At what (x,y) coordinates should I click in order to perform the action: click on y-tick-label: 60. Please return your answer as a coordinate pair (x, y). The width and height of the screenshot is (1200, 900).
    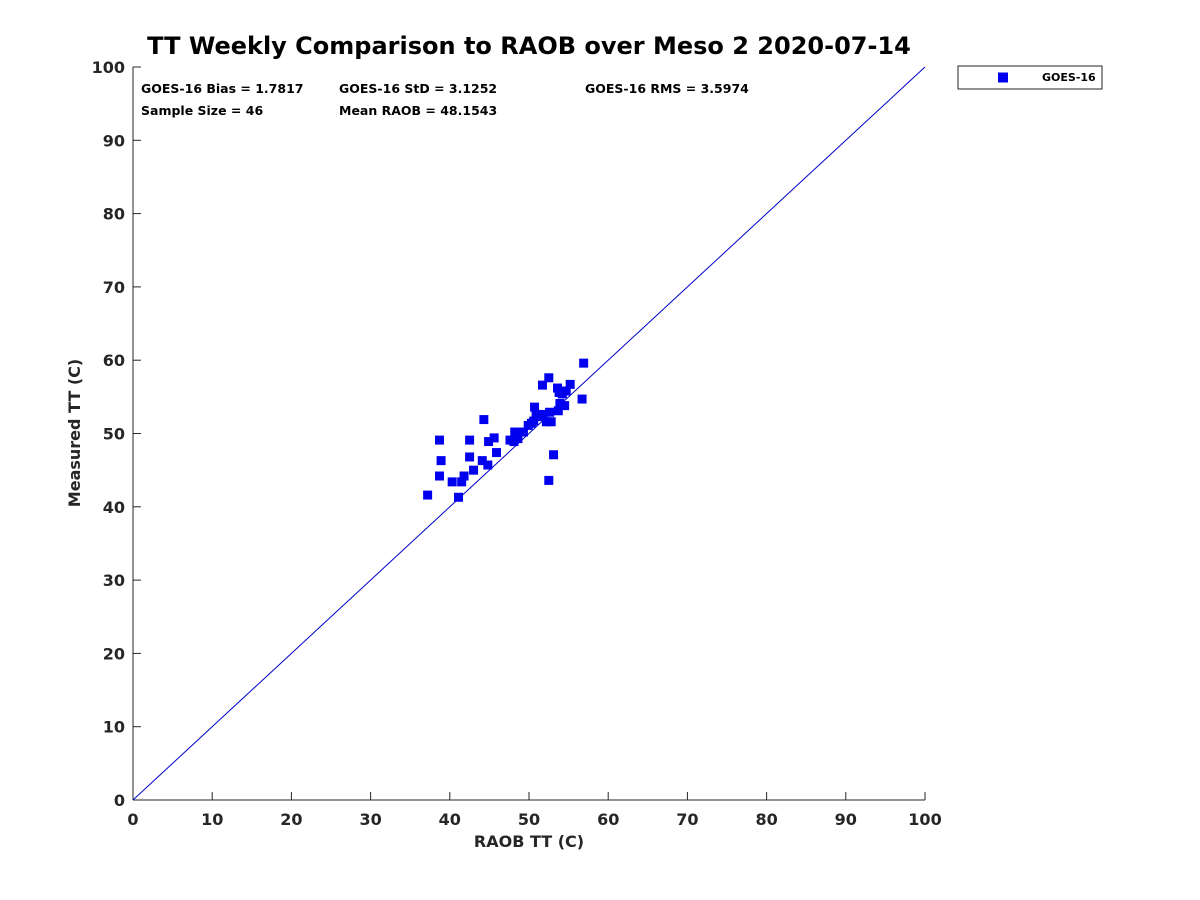
    Looking at the image, I should click on (114, 360).